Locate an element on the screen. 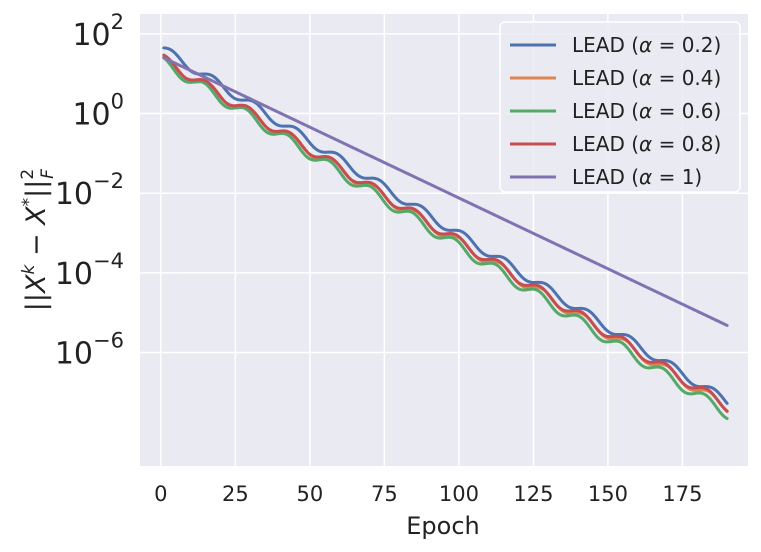 Image resolution: width=761 pixels, height=552 pixels. x-tick-label: 125 is located at coordinates (533, 494).